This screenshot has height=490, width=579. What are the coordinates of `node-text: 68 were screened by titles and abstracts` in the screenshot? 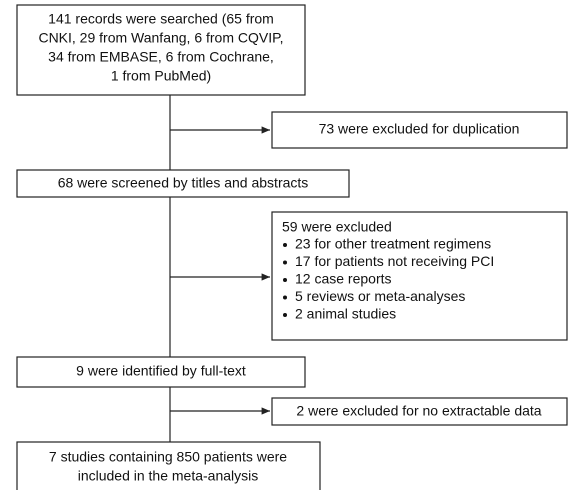 It's located at (183, 183).